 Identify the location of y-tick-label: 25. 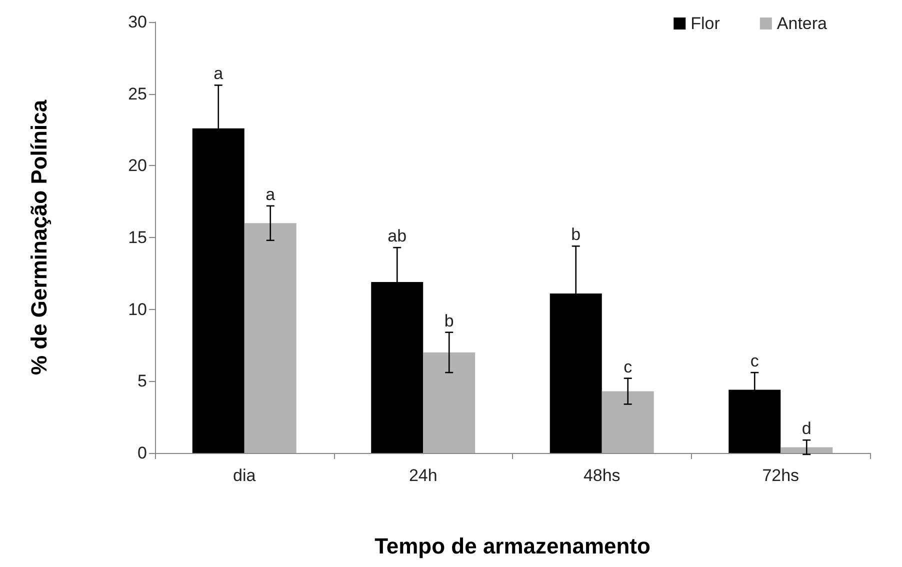
(137, 94).